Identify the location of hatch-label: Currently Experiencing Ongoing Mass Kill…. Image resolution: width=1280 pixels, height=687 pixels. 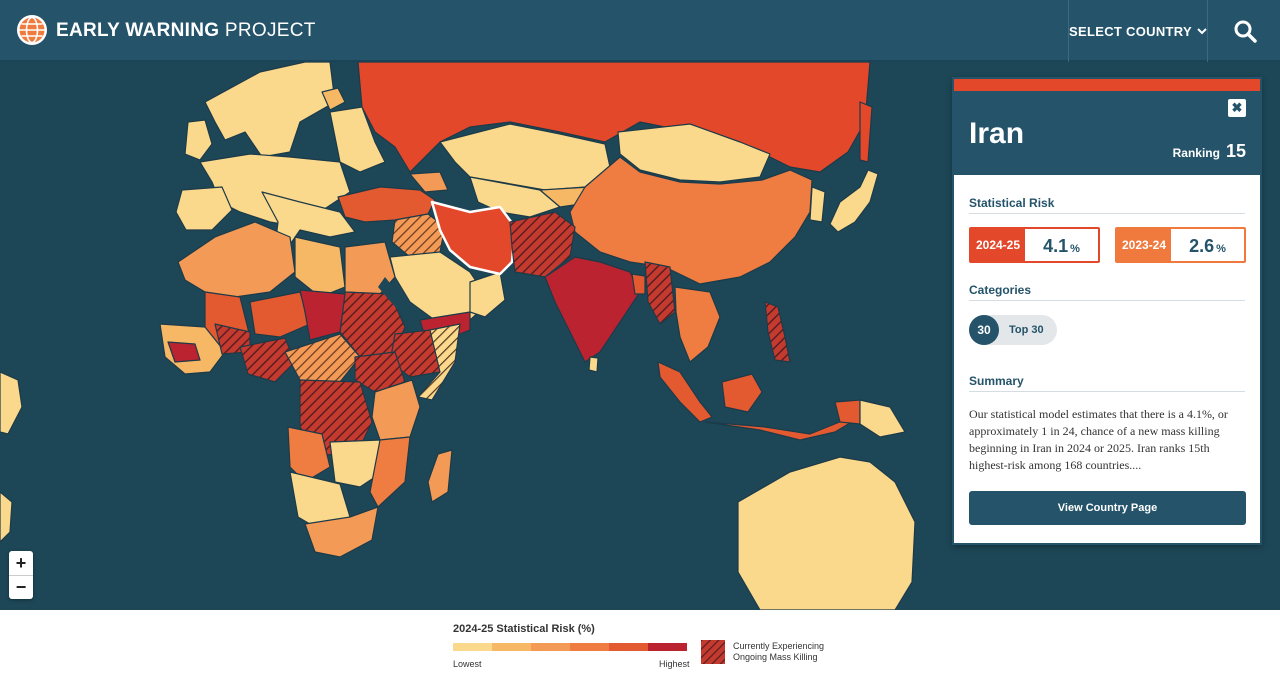
(778, 652).